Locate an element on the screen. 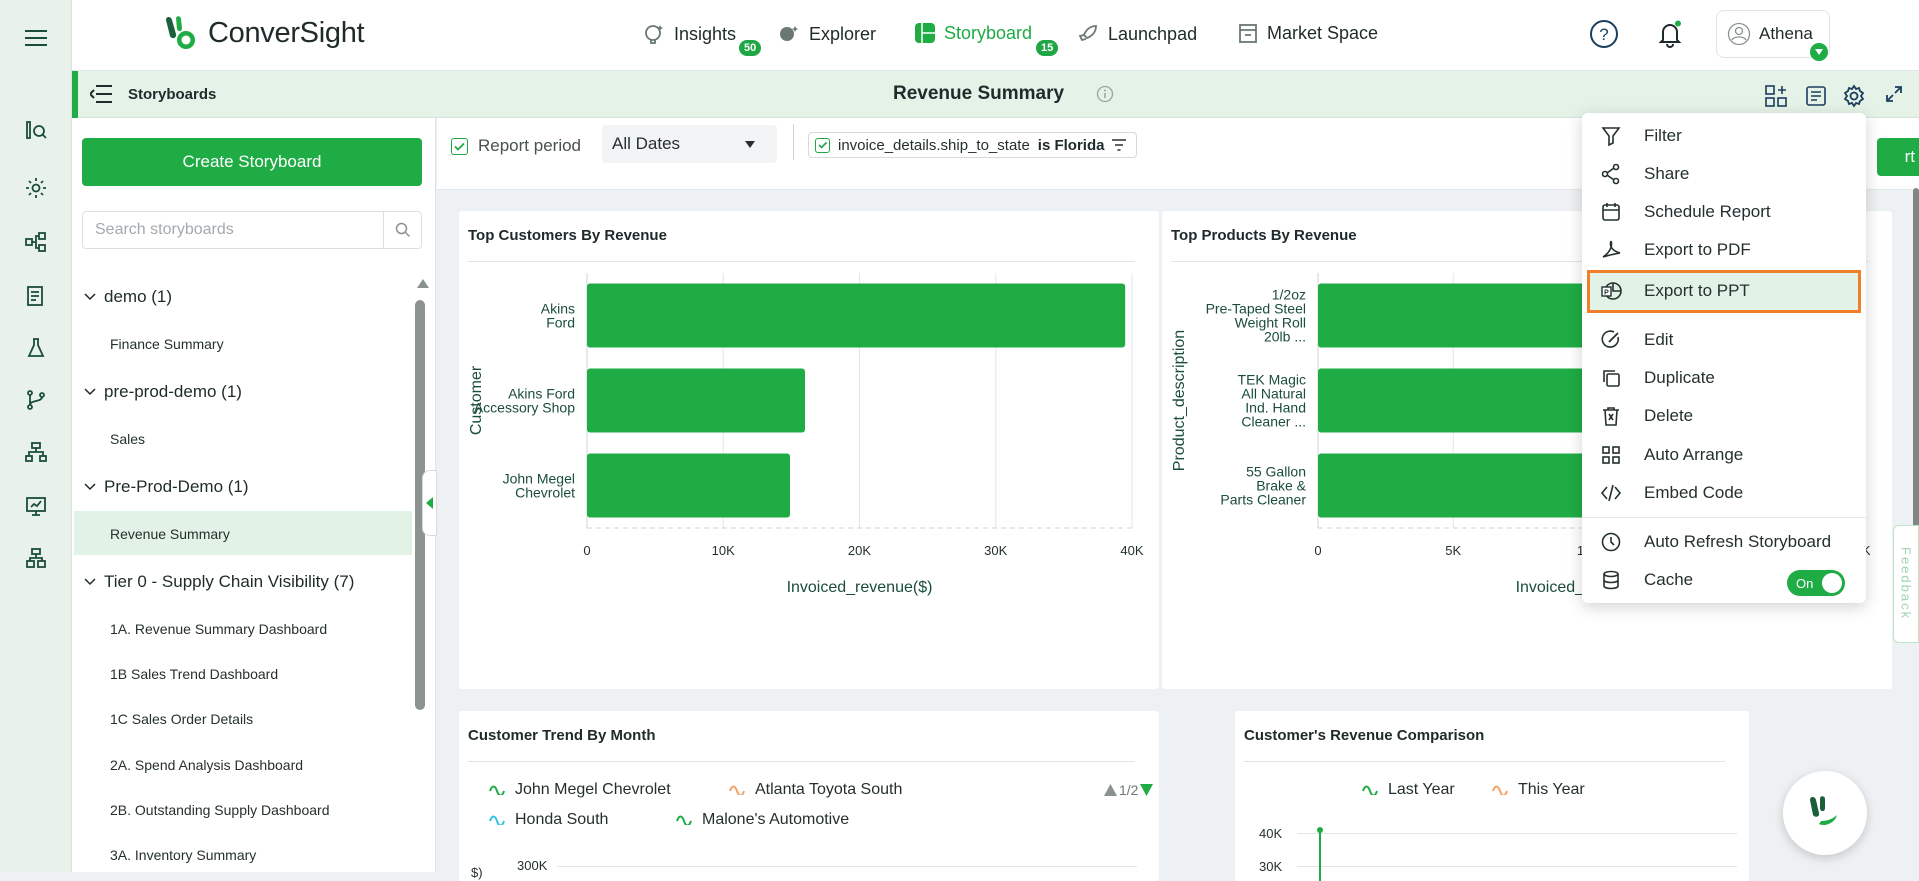 The image size is (1919, 881). x-tick-label: 0 is located at coordinates (1317, 550).